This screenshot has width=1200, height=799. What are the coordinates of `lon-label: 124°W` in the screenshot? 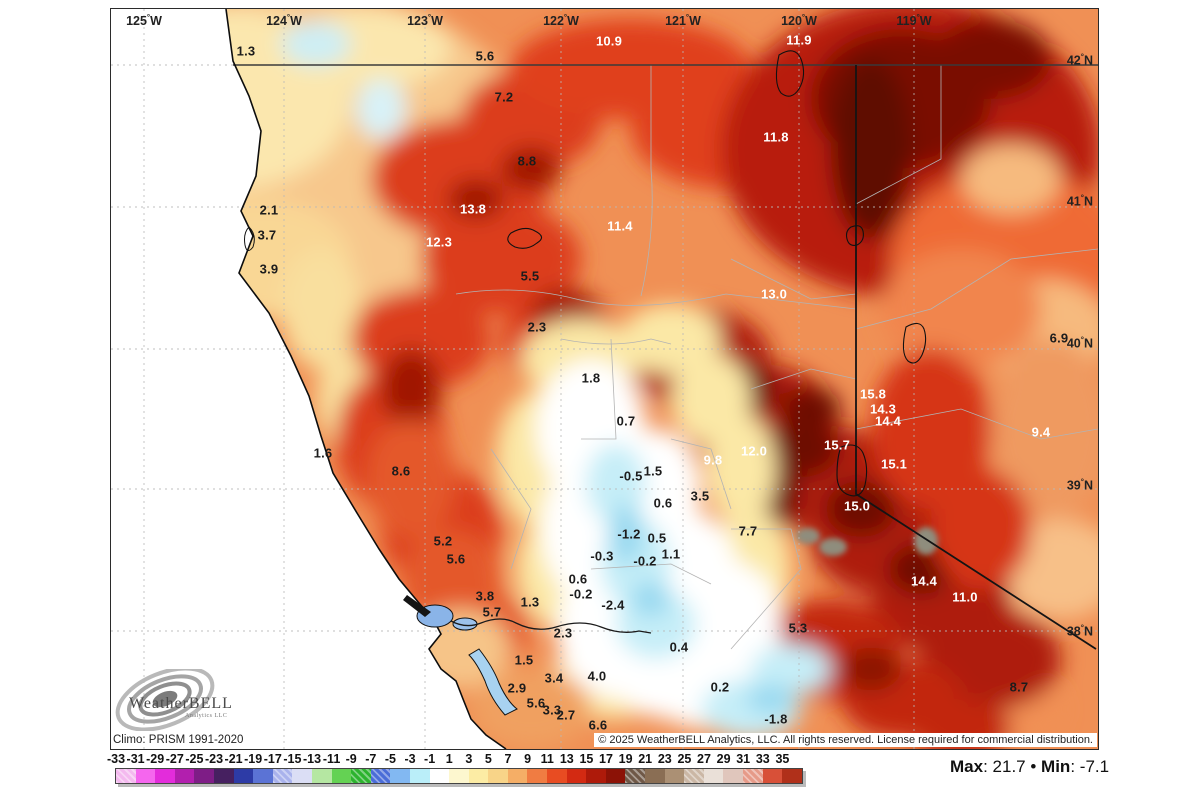 It's located at (284, 21).